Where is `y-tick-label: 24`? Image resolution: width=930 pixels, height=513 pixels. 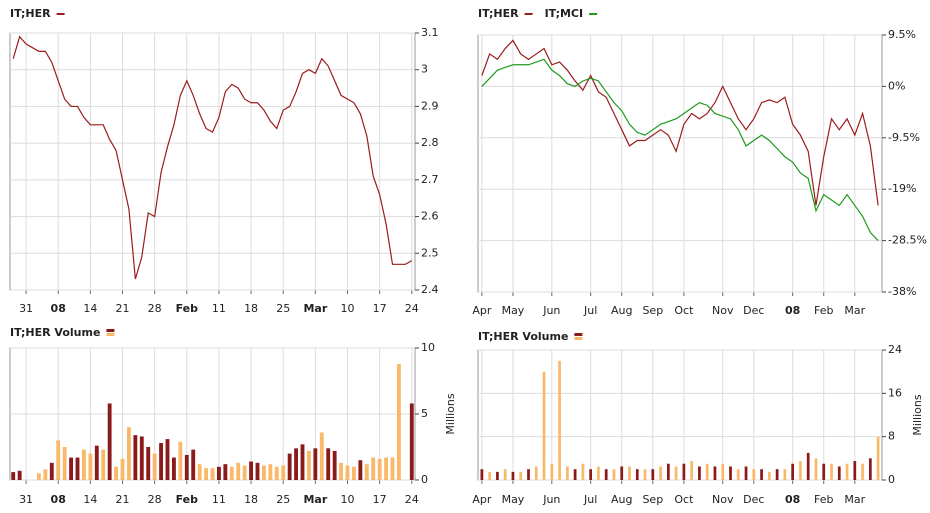 y-tick-label: 24 is located at coordinates (895, 349).